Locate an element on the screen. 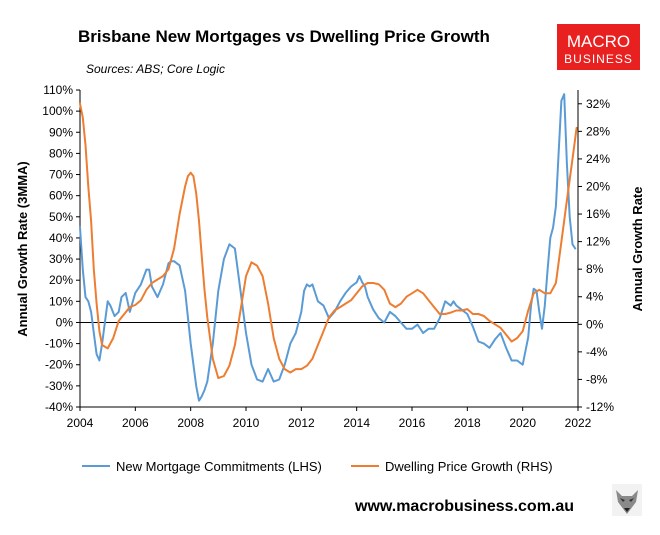 Image resolution: width=660 pixels, height=535 pixels. wolf-icon-eye-right is located at coordinates (631, 500).